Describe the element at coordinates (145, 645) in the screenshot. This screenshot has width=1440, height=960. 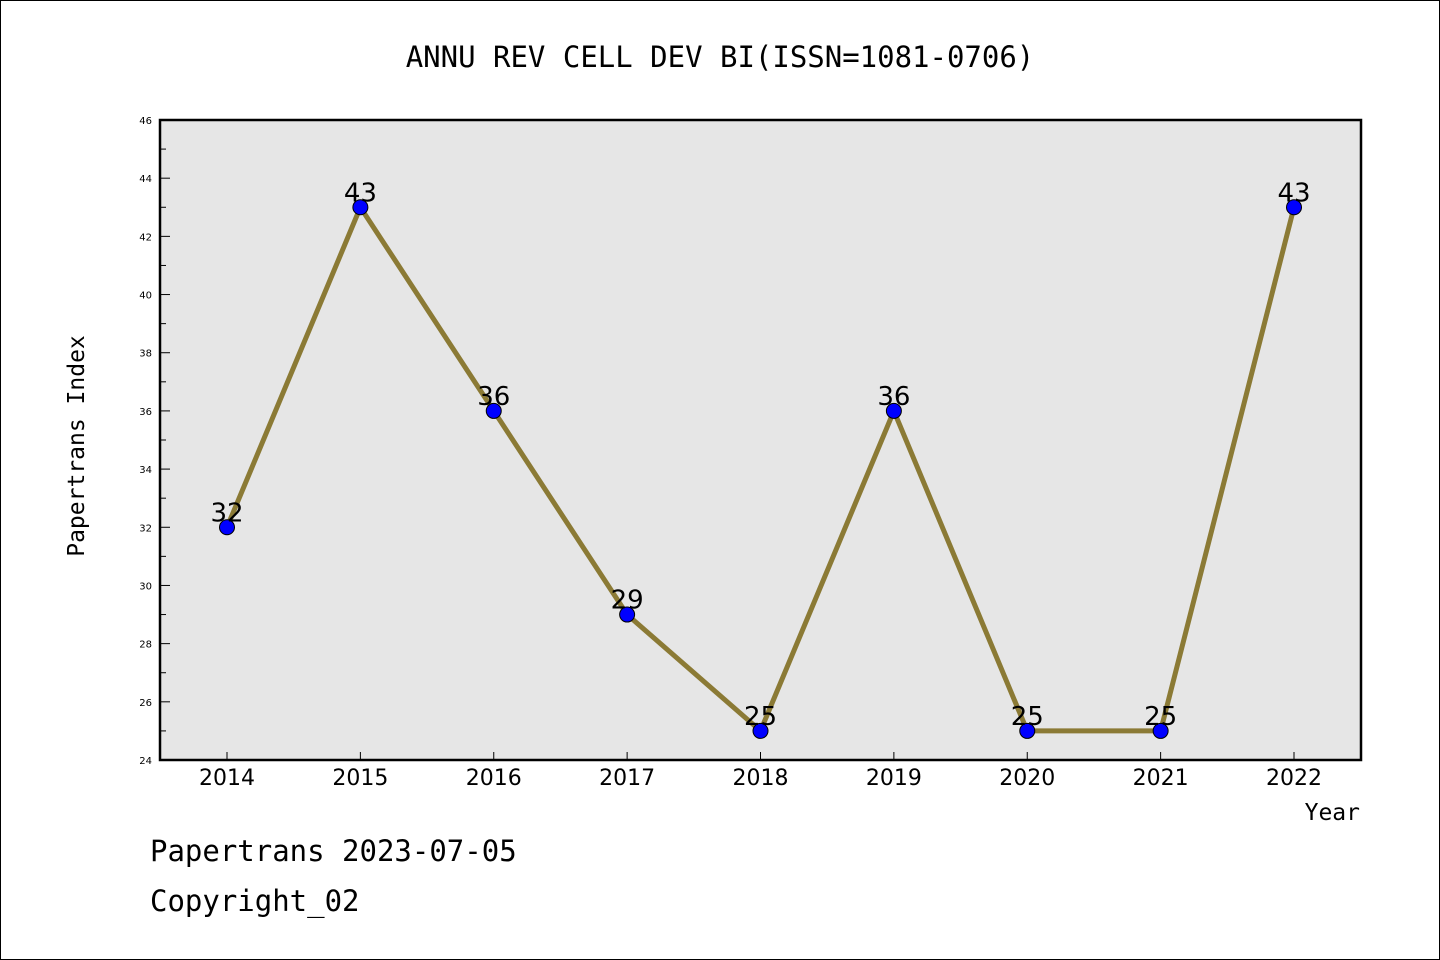
I see `y-tick-label: 28` at that location.